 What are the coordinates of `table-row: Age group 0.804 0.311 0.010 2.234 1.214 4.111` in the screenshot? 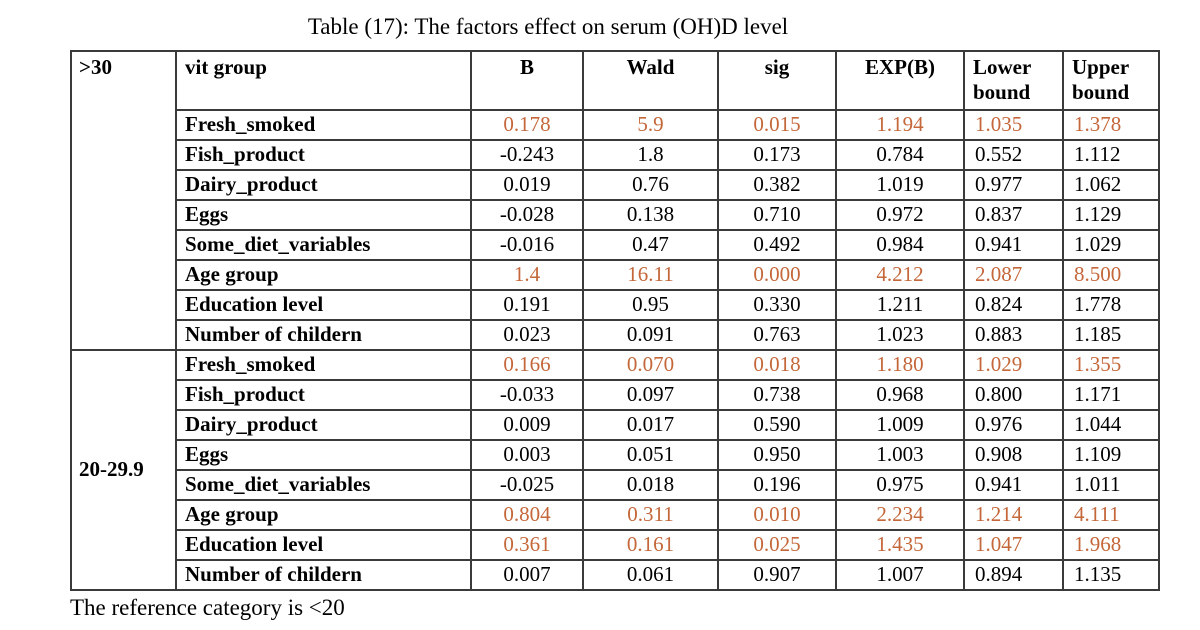 It's located at (615, 514).